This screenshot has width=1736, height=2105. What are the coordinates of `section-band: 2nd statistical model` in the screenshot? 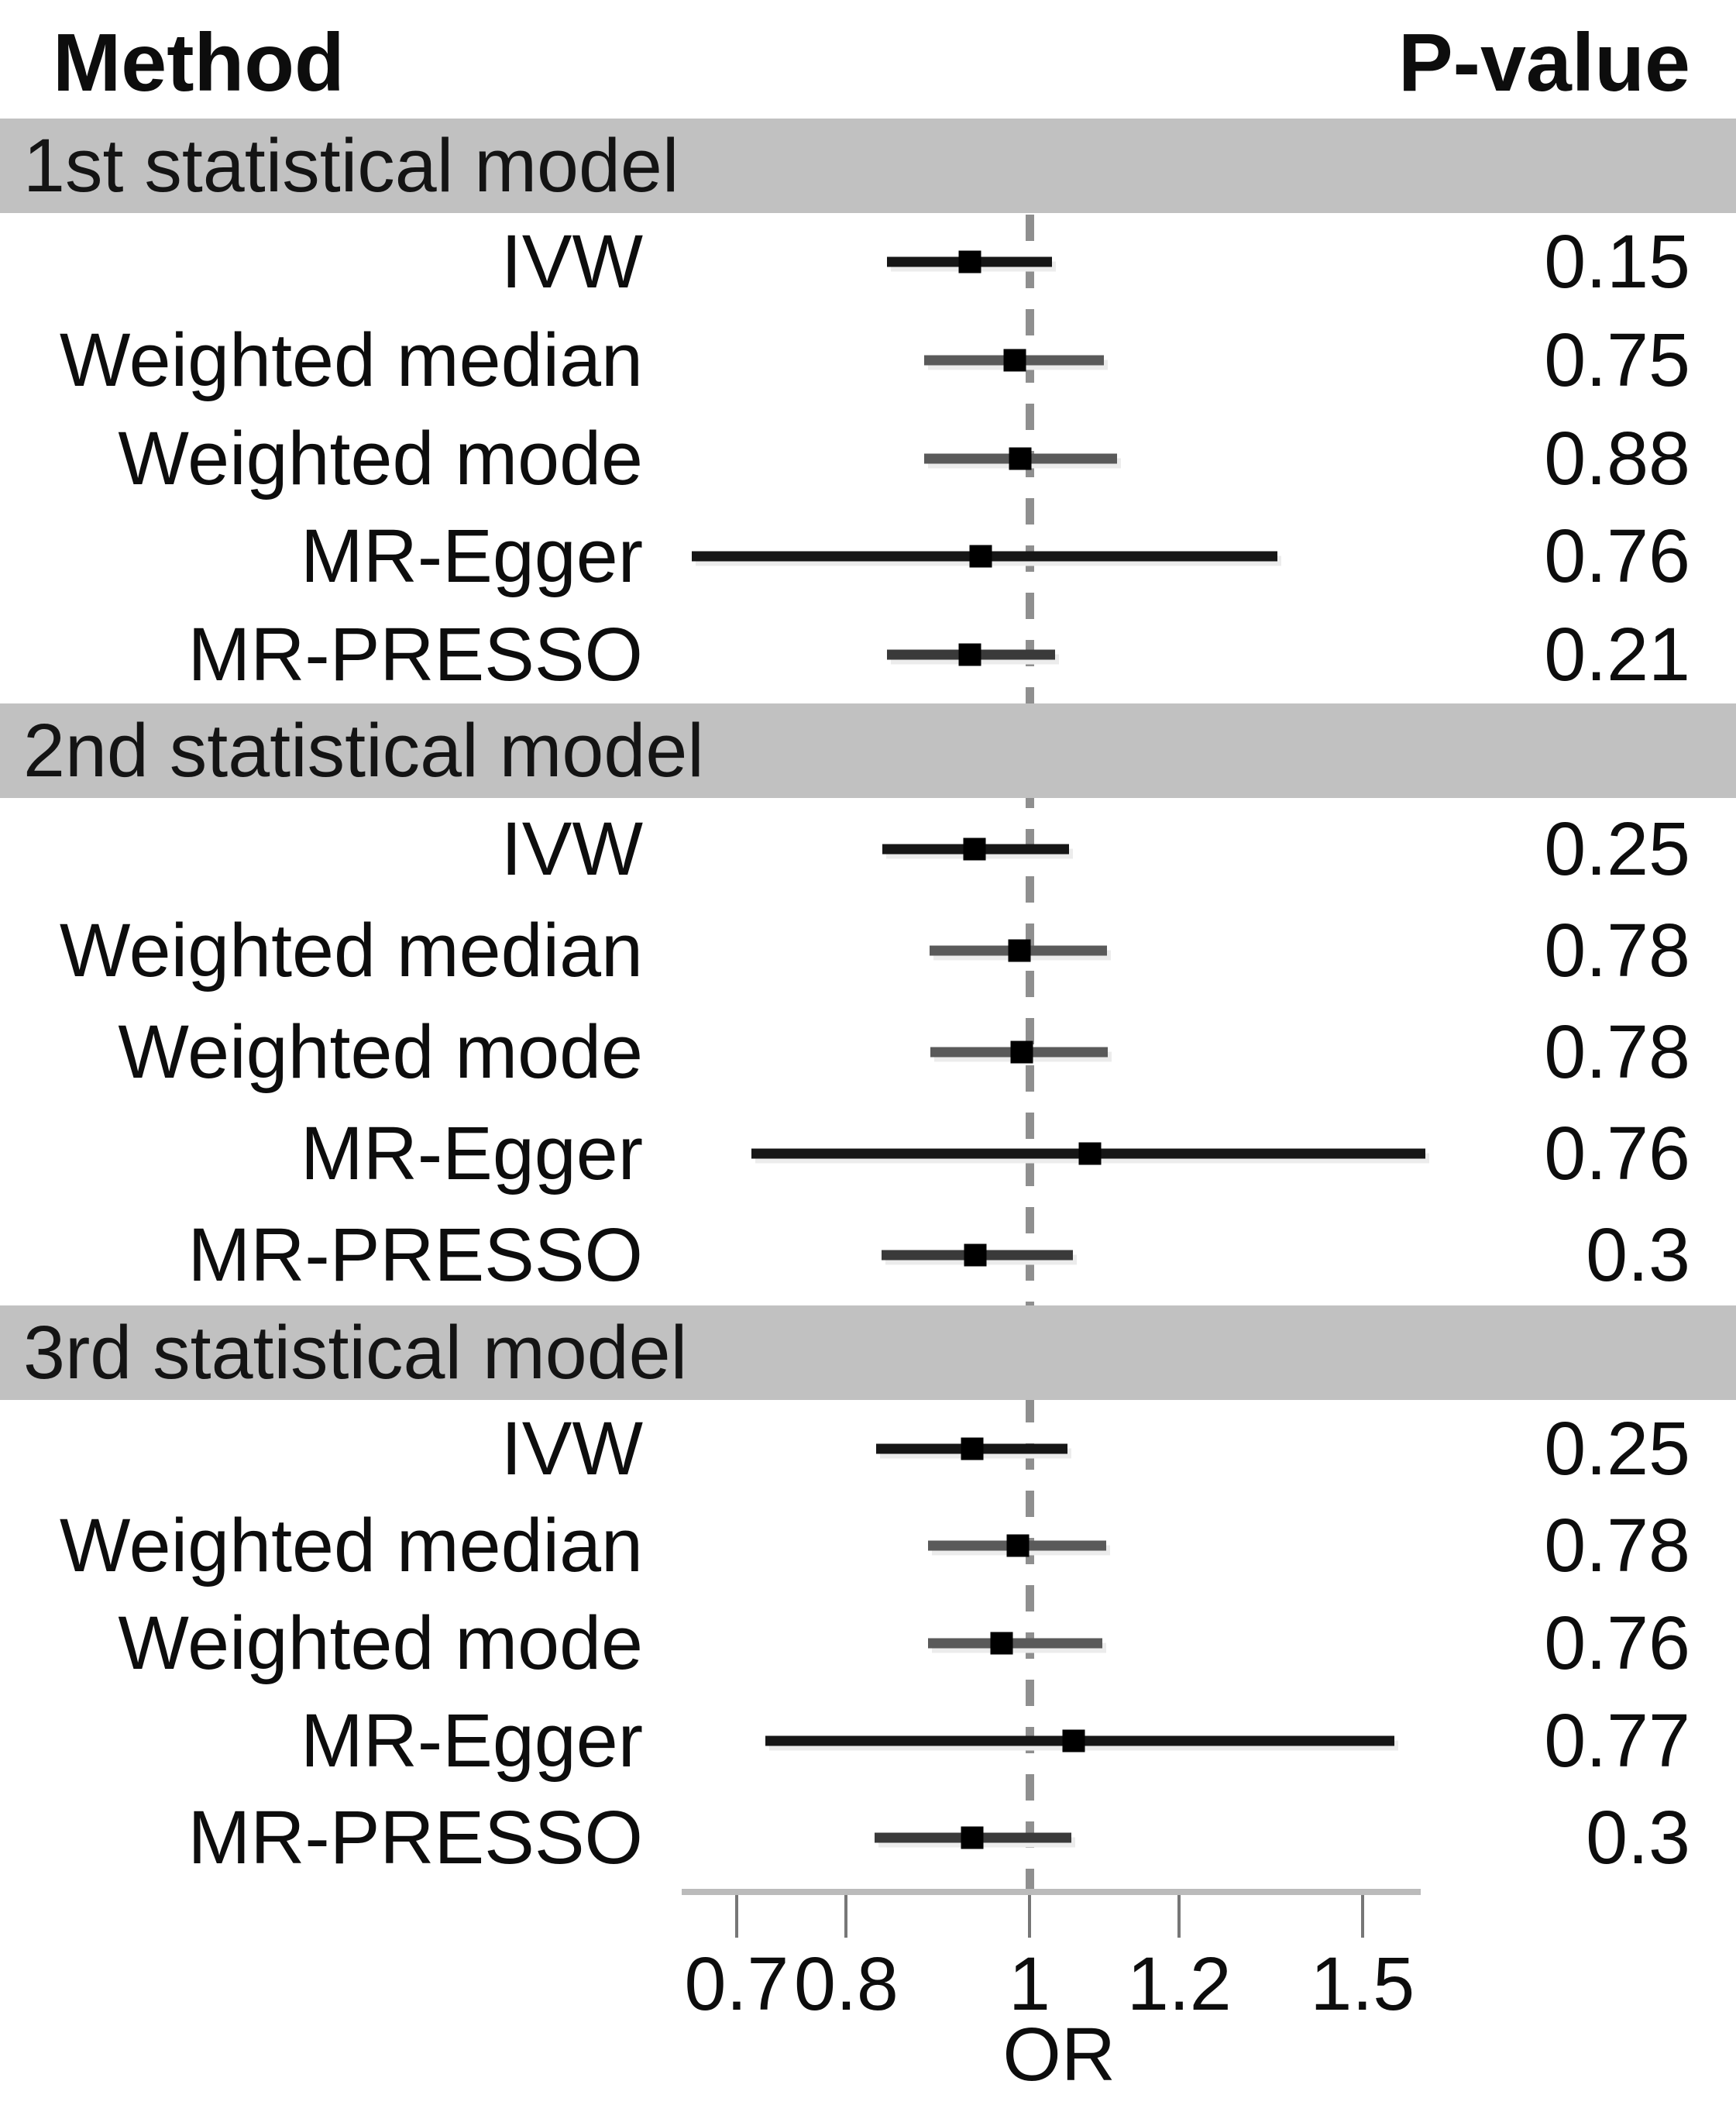 It's located at (868, 750).